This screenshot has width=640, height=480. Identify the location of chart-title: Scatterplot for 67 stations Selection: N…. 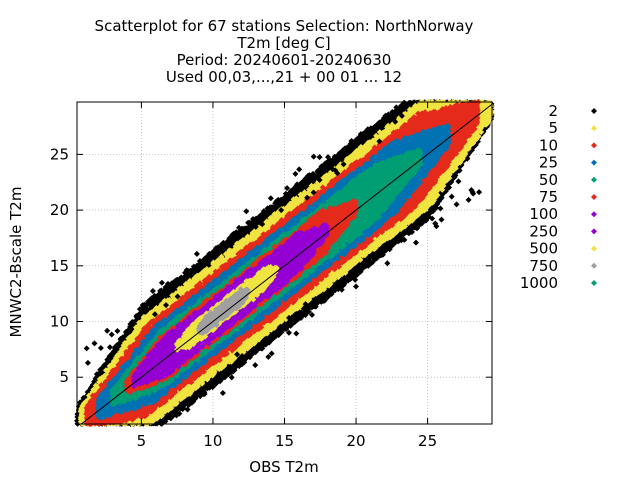
(284, 51).